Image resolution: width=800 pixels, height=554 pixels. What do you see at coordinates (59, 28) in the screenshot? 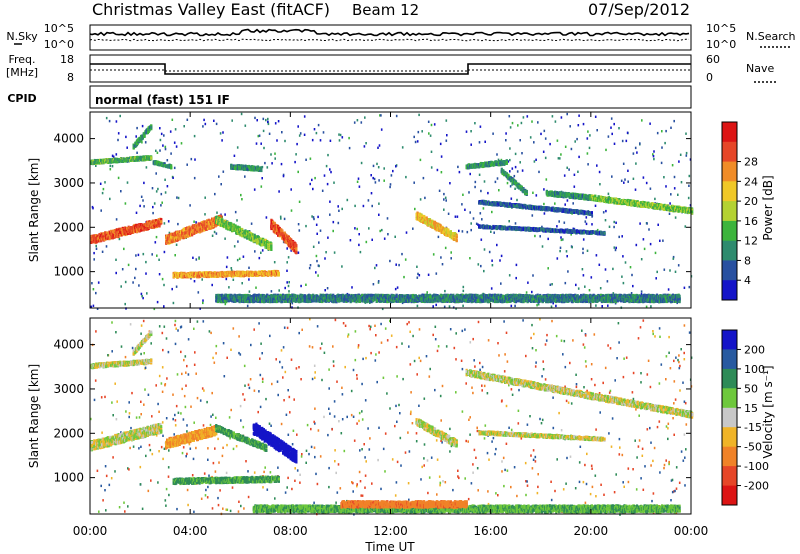
I see `noise-left-tick-top: 10^5` at bounding box center [59, 28].